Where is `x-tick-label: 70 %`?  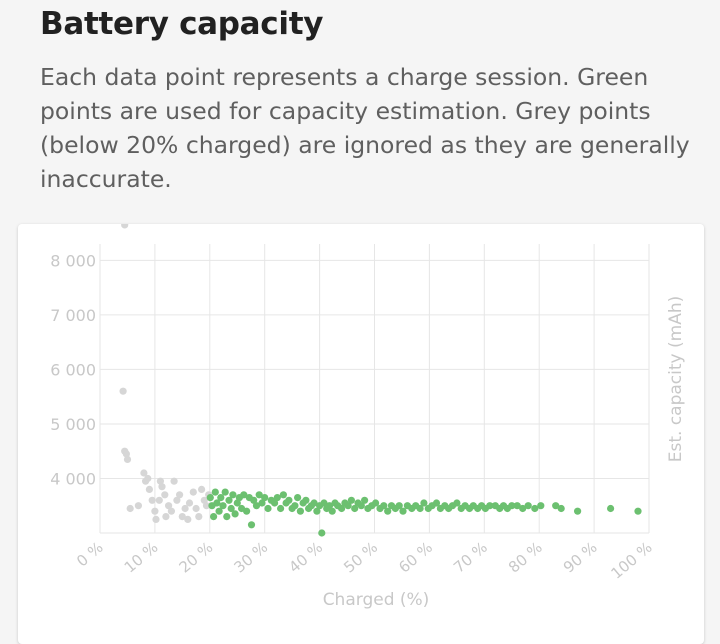
x-tick-label: 70 % is located at coordinates (470, 557).